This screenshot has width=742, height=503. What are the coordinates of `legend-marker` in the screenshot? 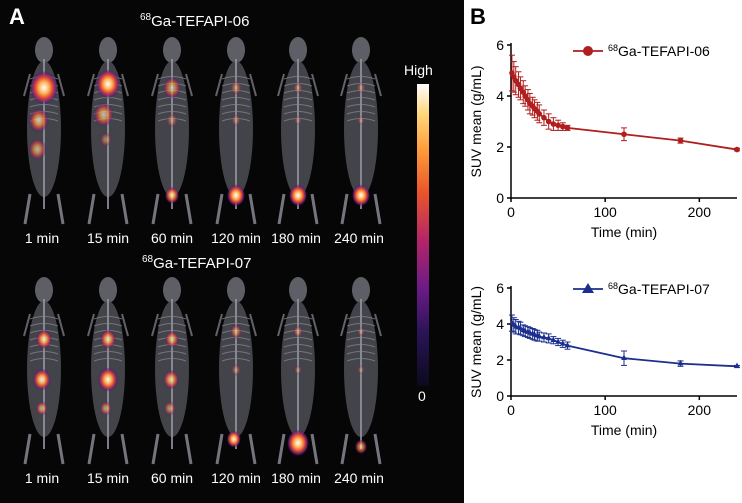 It's located at (588, 288).